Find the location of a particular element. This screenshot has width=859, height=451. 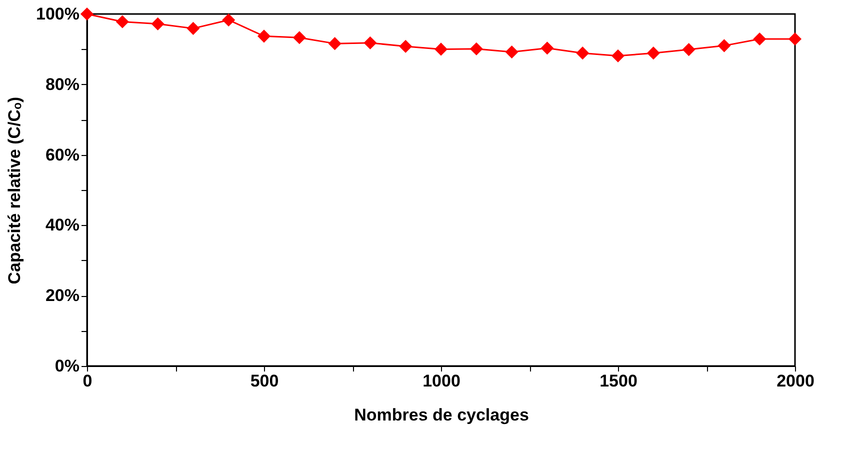

x-tick-label: 1000 is located at coordinates (441, 381).